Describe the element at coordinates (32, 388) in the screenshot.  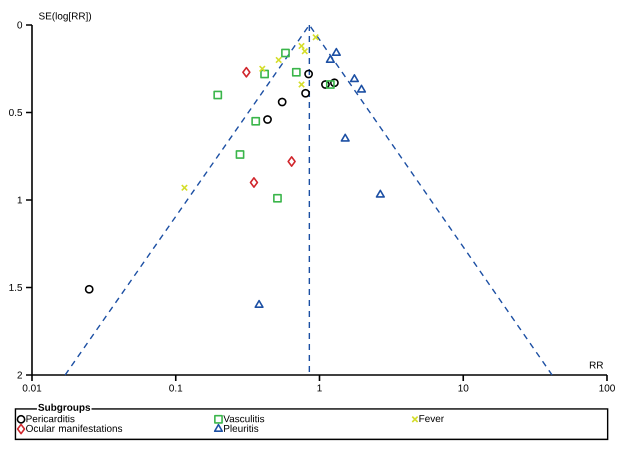
I see `x-tick-label: 0.01` at that location.